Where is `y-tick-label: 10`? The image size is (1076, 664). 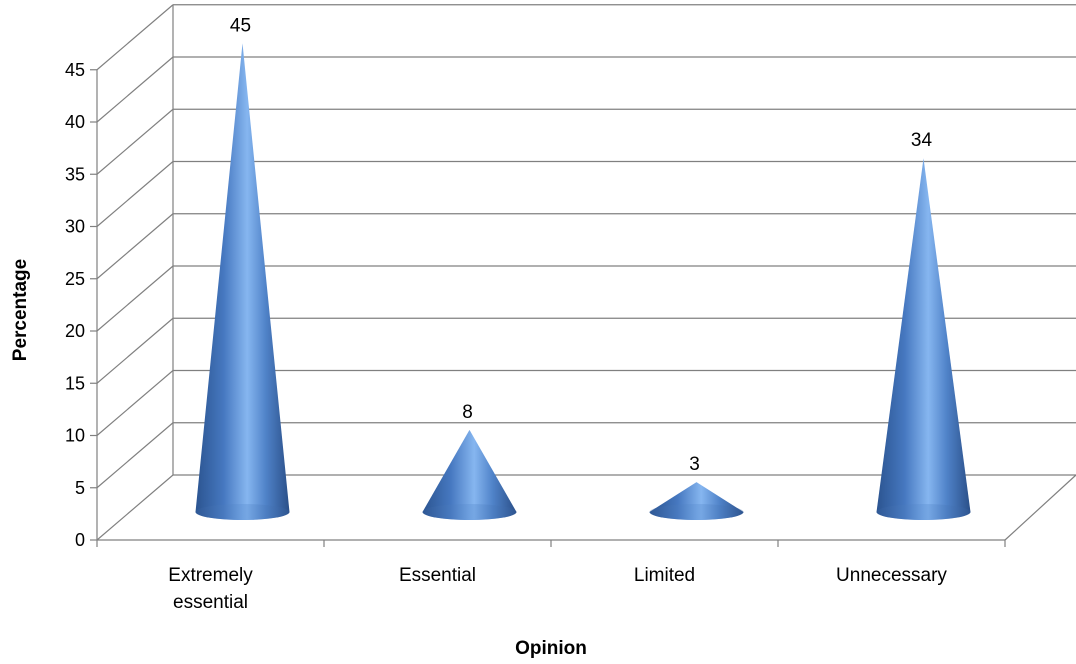
y-tick-label: 10 is located at coordinates (75, 436).